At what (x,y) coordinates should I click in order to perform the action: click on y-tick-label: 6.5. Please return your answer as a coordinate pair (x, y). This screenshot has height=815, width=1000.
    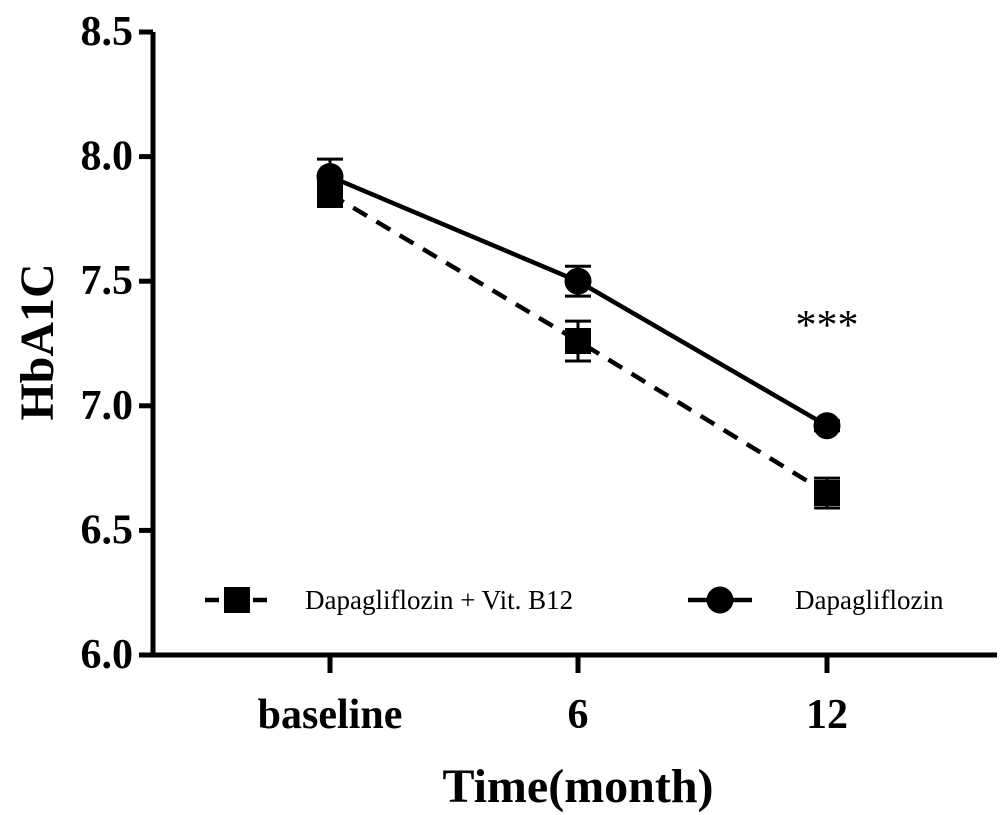
    Looking at the image, I should click on (107, 530).